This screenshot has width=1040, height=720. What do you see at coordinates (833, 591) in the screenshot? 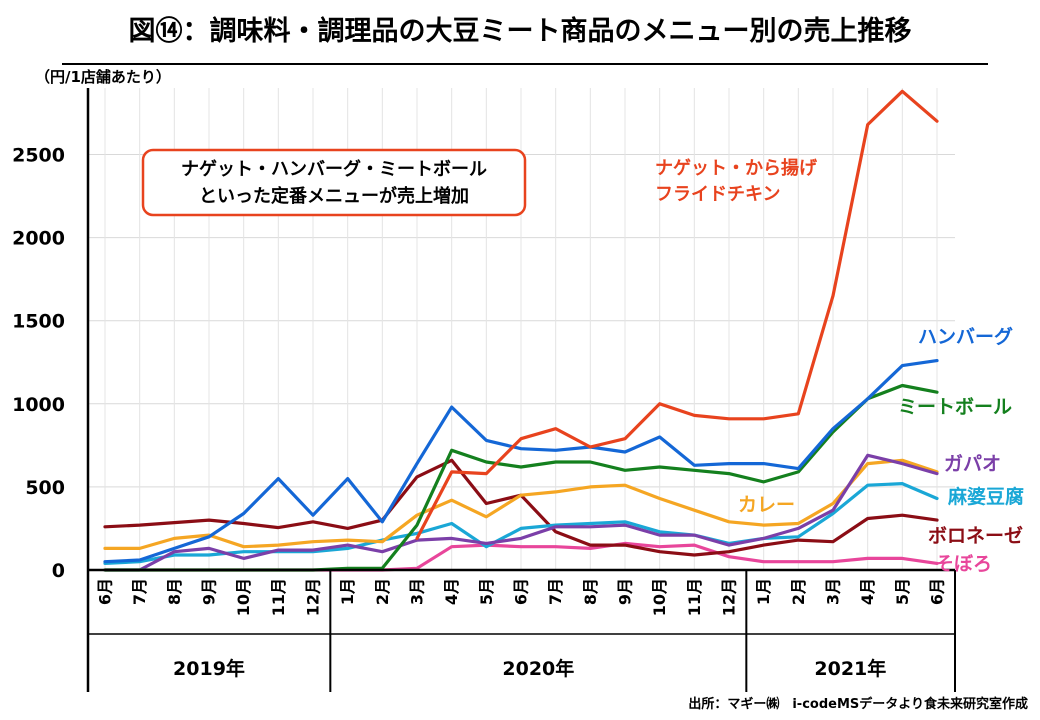
I see `x-tick-21: 3月` at bounding box center [833, 591].